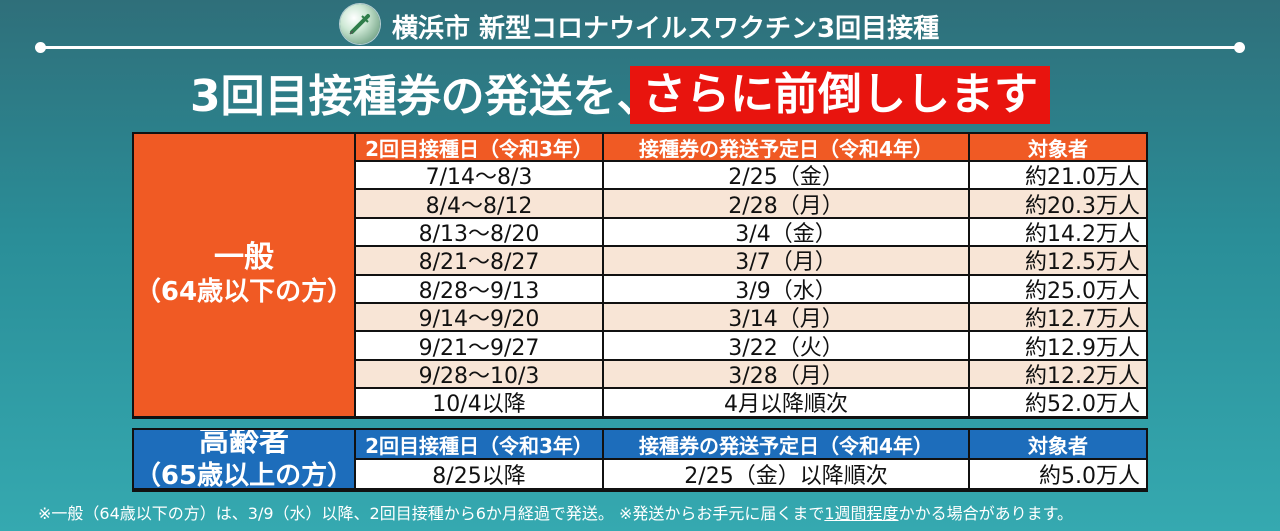  Describe the element at coordinates (425, 96) in the screenshot. I see `headline: 3回目接種券の発送を、` at that location.